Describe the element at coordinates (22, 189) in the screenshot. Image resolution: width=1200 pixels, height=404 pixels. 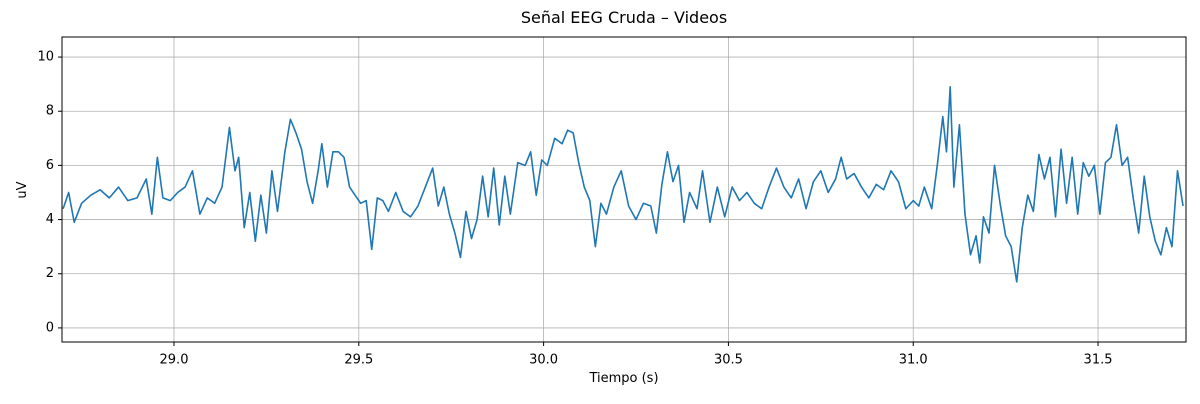
I see `y-axis-label: uV` at that location.